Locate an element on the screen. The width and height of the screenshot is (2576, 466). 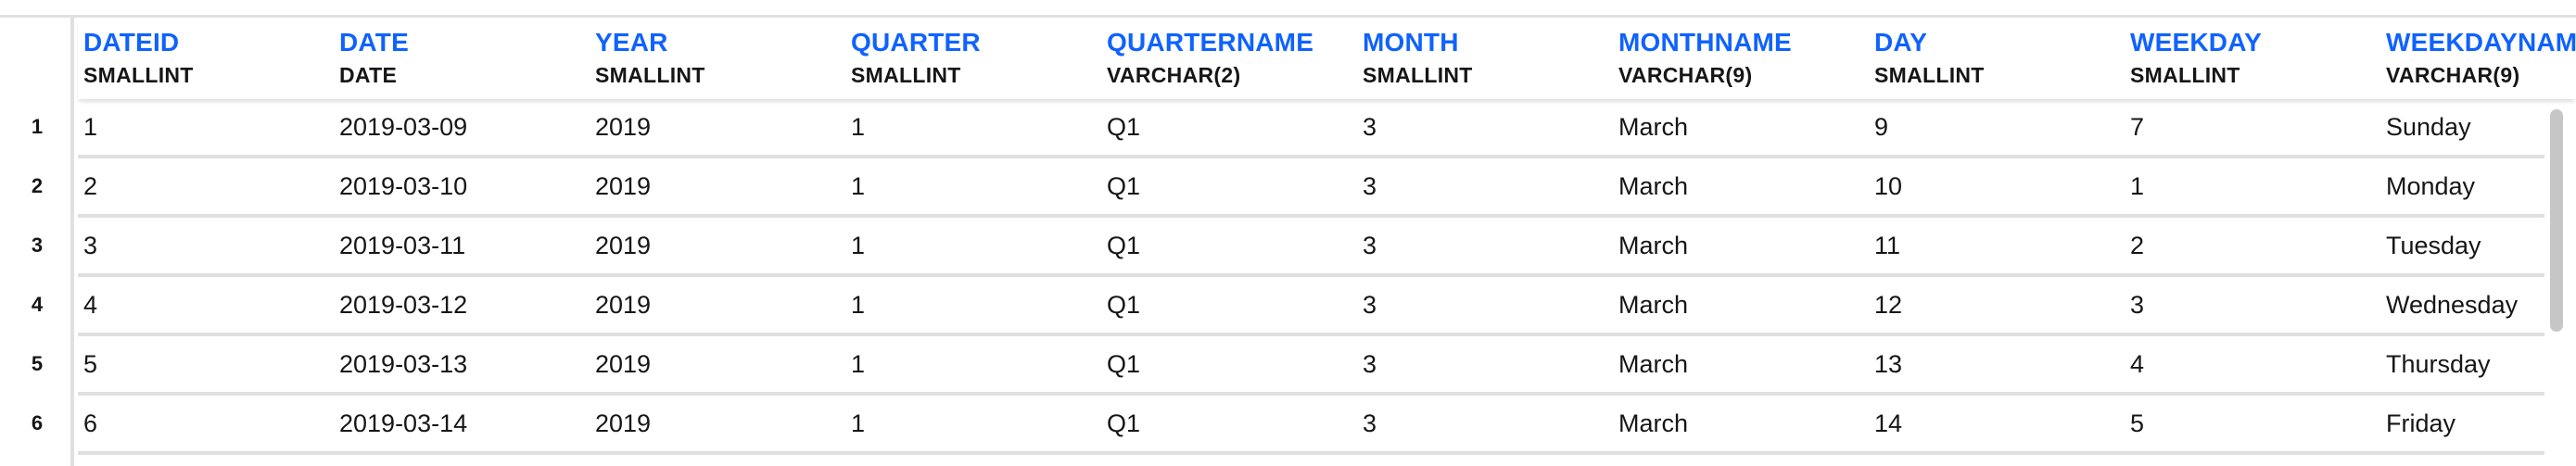
table-row: 3 2019-03-11 2019 1 Q1 3 March 11 2 Tuesday is located at coordinates (1311, 247).